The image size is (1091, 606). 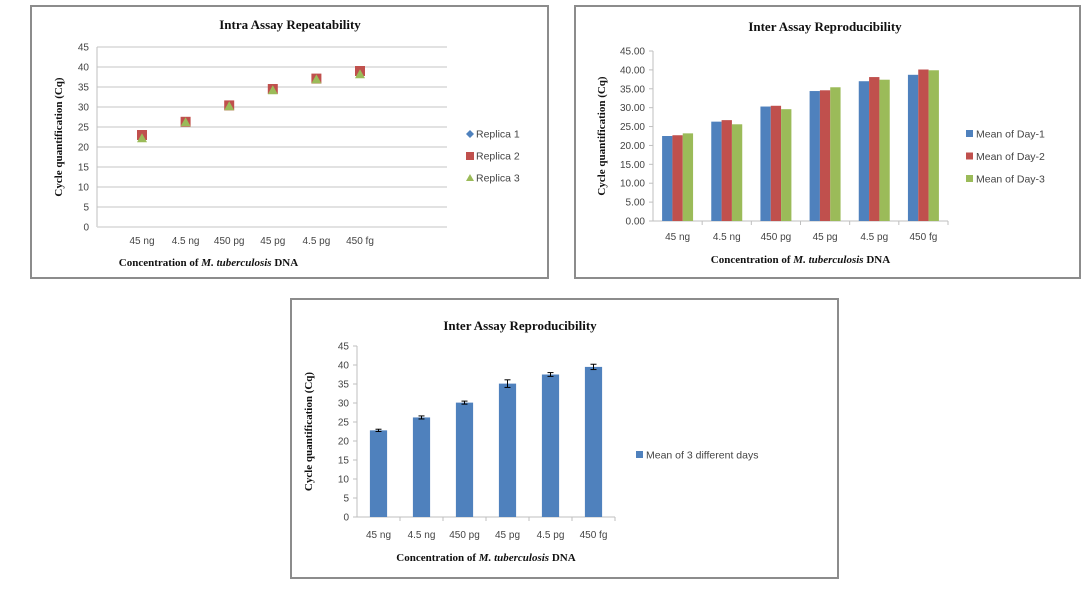 I want to click on chart1-legend-label: Replica 2, so click(x=498, y=157).